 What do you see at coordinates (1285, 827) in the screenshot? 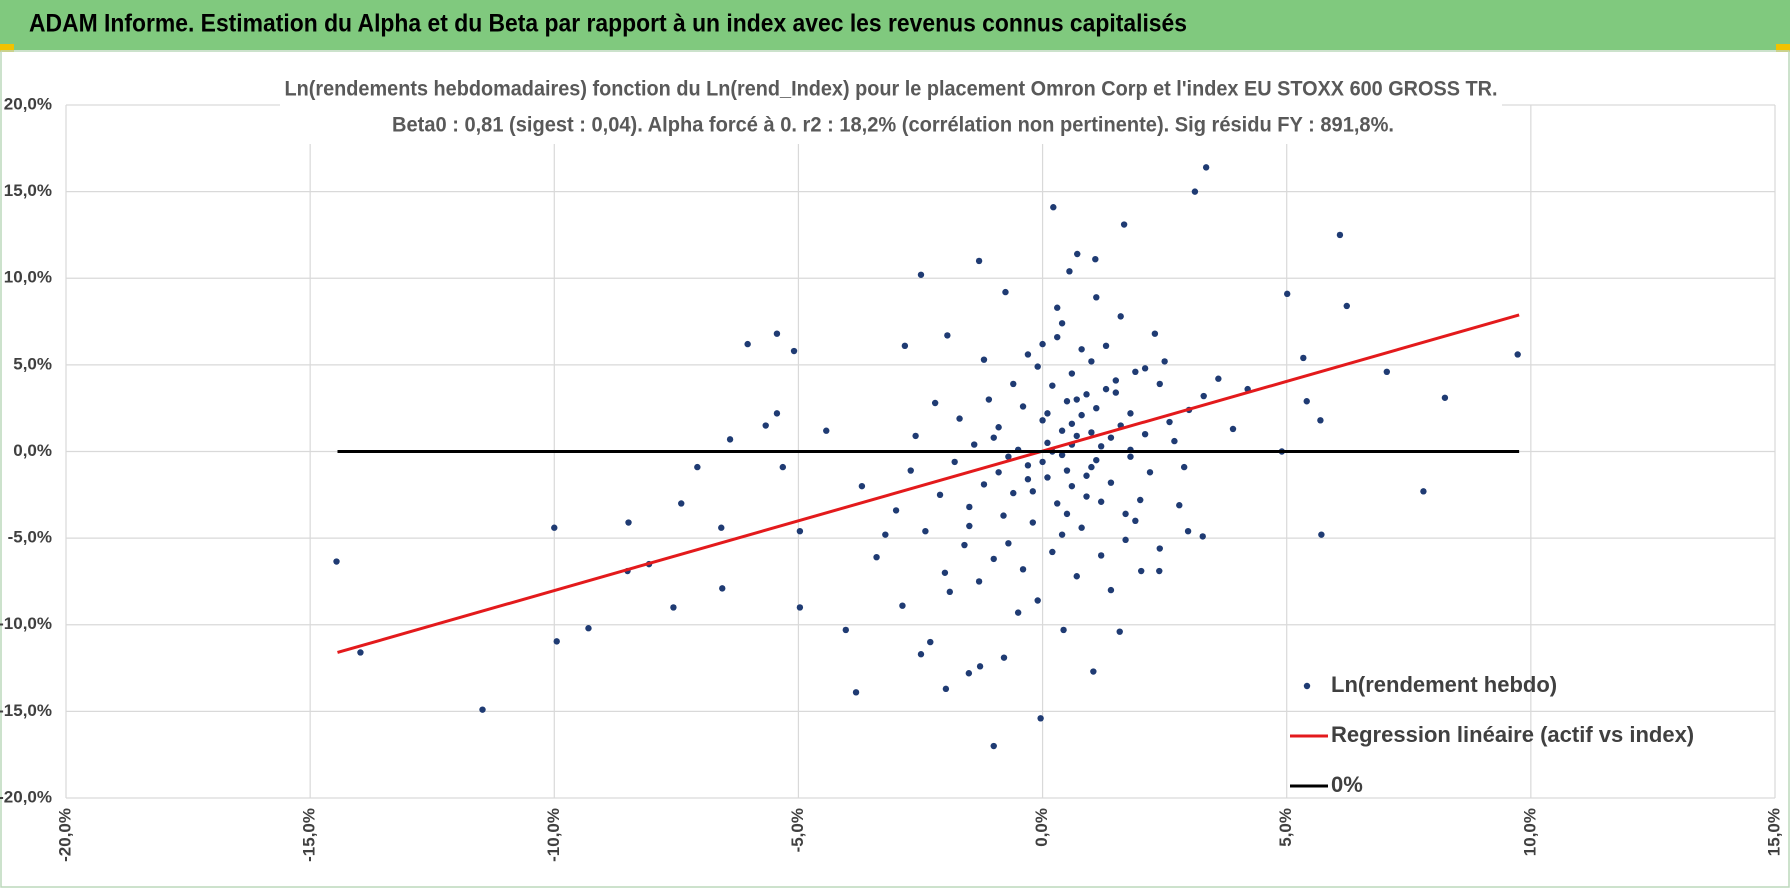
I see `x-tick-label: 5,0%` at bounding box center [1285, 827].